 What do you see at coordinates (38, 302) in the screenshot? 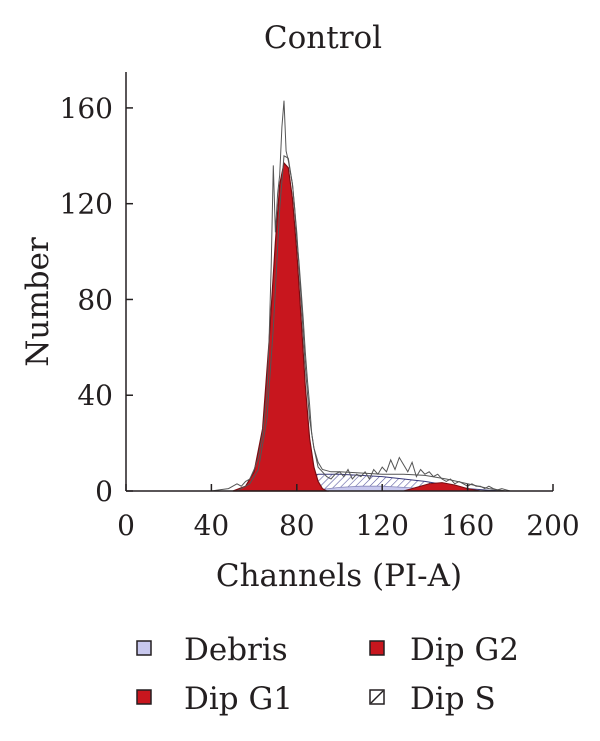
I see `y-axis-label: Number` at bounding box center [38, 302].